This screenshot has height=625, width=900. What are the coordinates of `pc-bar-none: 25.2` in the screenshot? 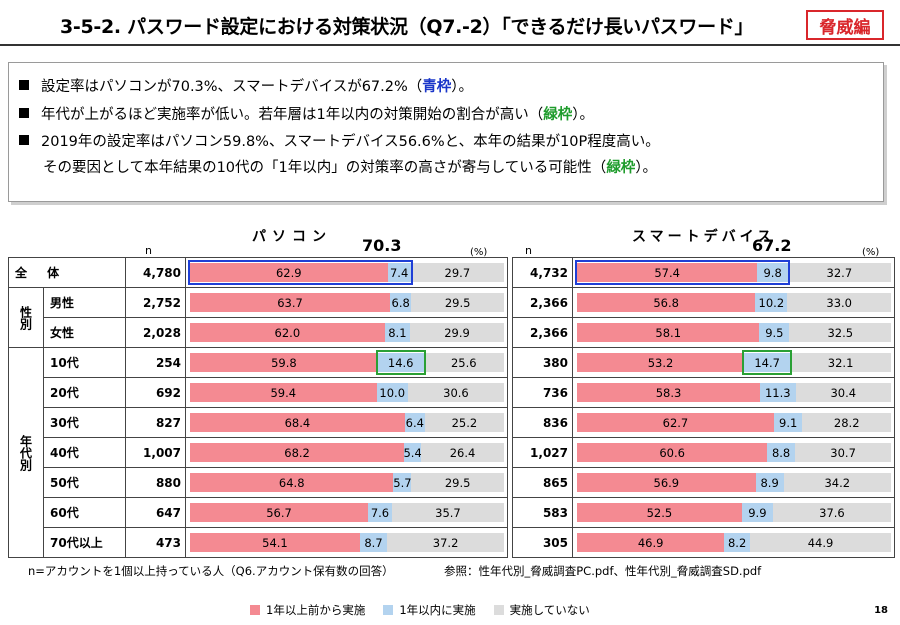 It's located at (464, 422).